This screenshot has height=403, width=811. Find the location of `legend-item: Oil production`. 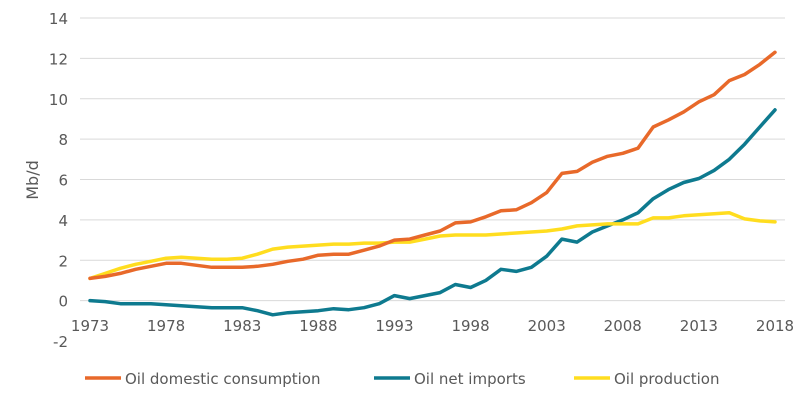

legend-item: Oil production is located at coordinates (646, 379).